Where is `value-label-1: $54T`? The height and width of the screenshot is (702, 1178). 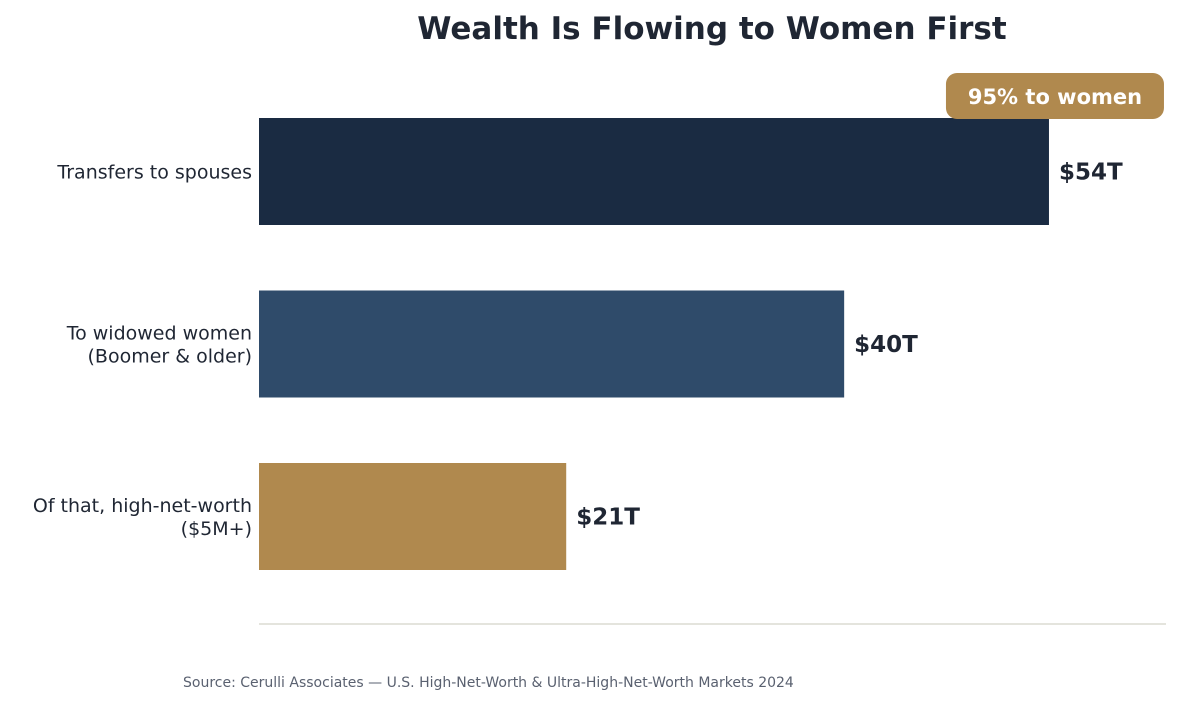
value-label-1: $54T is located at coordinates (1091, 173).